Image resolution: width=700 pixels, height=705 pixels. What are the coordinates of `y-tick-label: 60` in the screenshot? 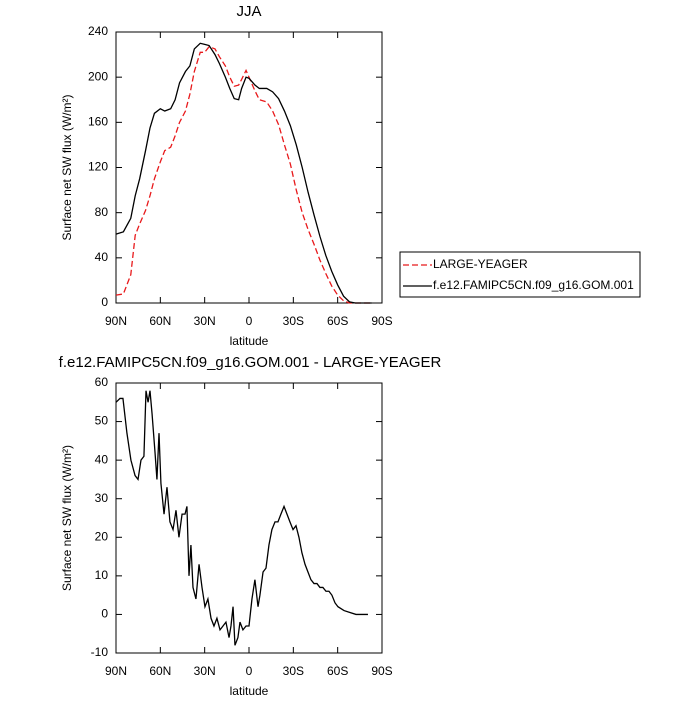 It's located at (102, 382).